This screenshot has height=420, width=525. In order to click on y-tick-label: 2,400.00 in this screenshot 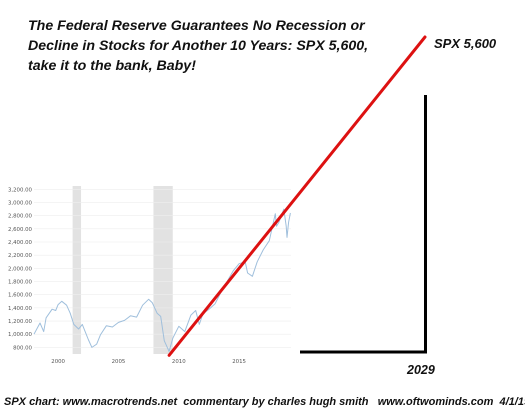, I will do `click(20, 243)`.